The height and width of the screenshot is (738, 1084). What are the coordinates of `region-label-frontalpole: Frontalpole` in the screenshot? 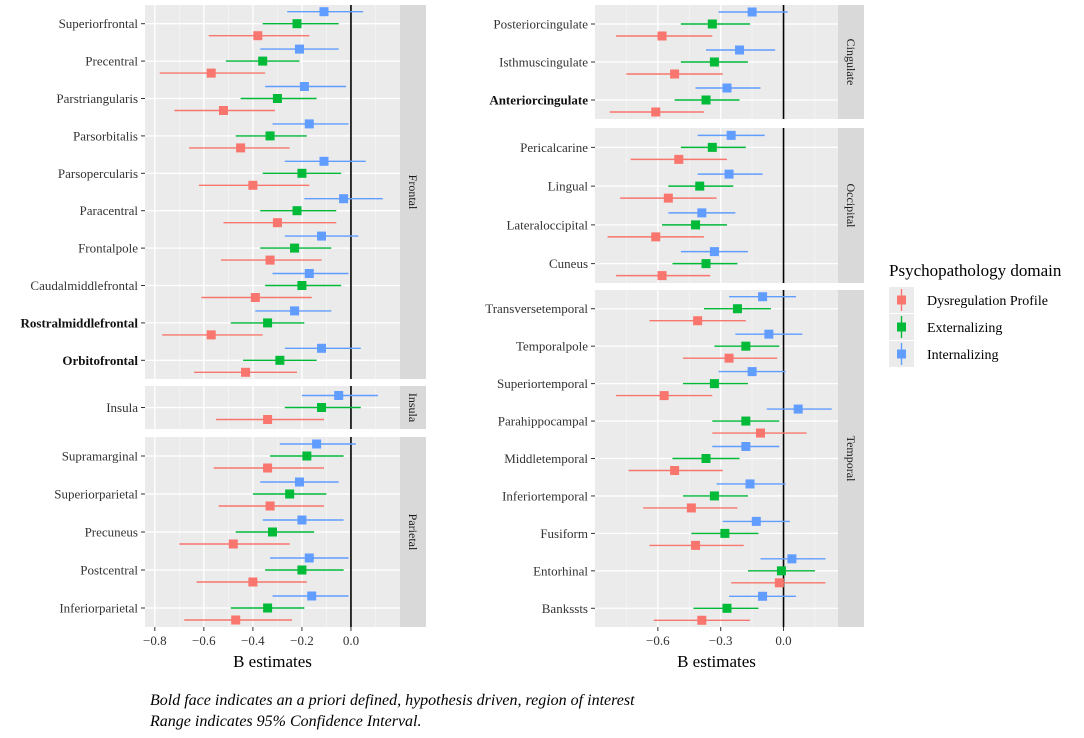 It's located at (108, 248).